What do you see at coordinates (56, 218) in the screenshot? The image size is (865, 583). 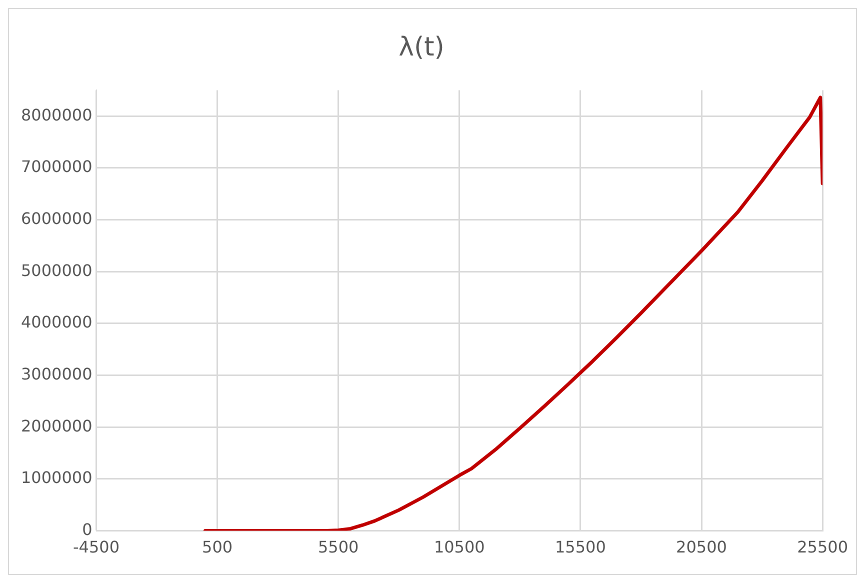 I see `y-tick-label: 6000000` at bounding box center [56, 218].